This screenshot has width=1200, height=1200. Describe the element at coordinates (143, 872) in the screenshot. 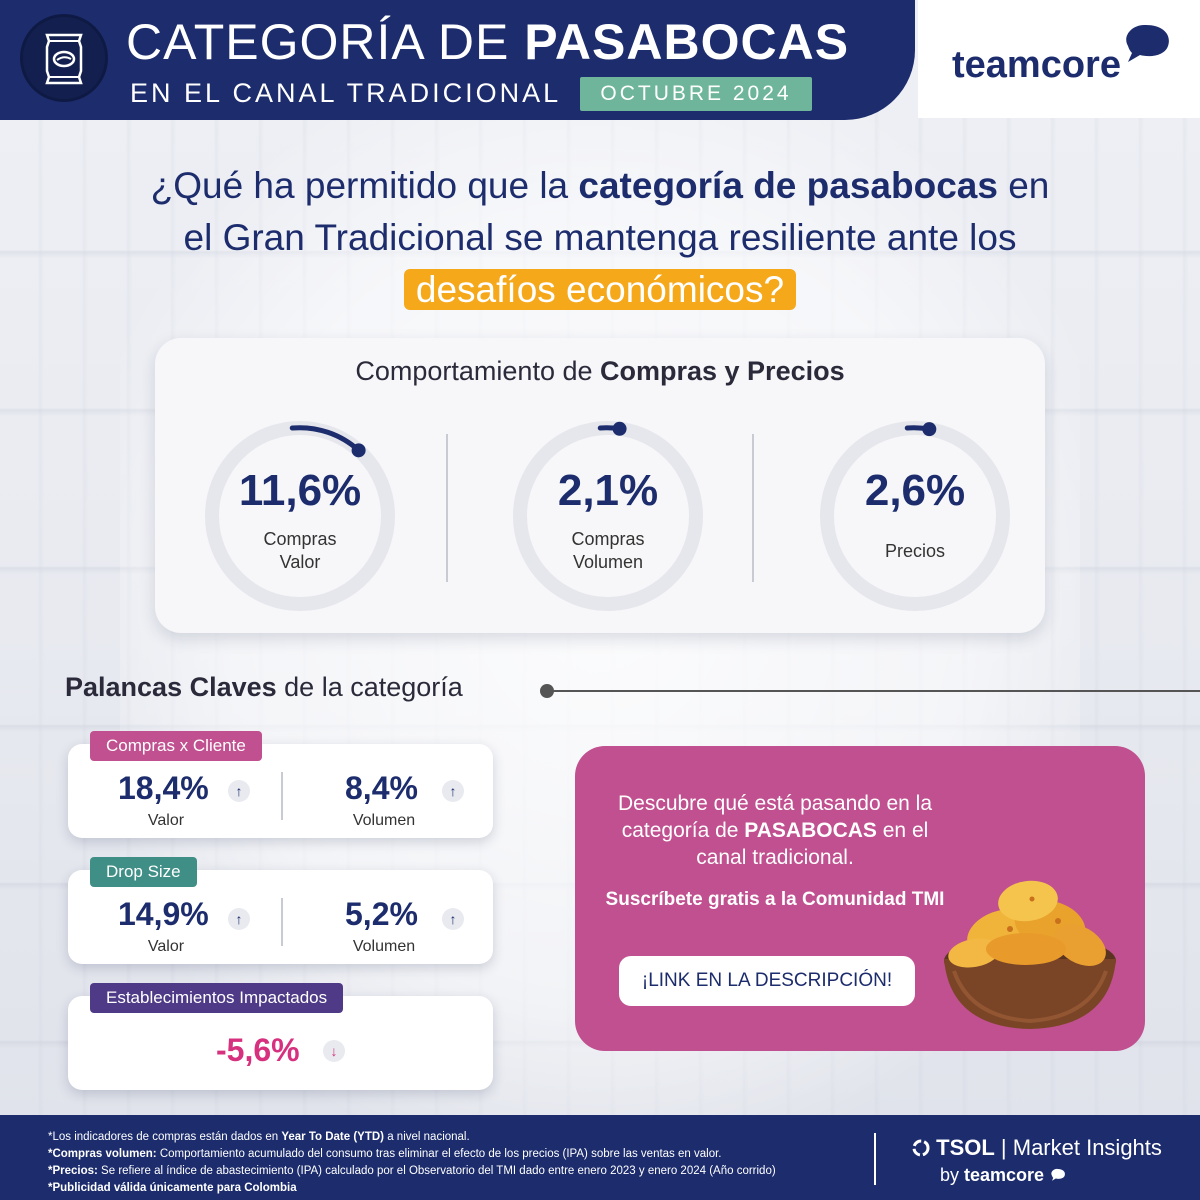

I see `drop-size-tag: Drop Size` at that location.